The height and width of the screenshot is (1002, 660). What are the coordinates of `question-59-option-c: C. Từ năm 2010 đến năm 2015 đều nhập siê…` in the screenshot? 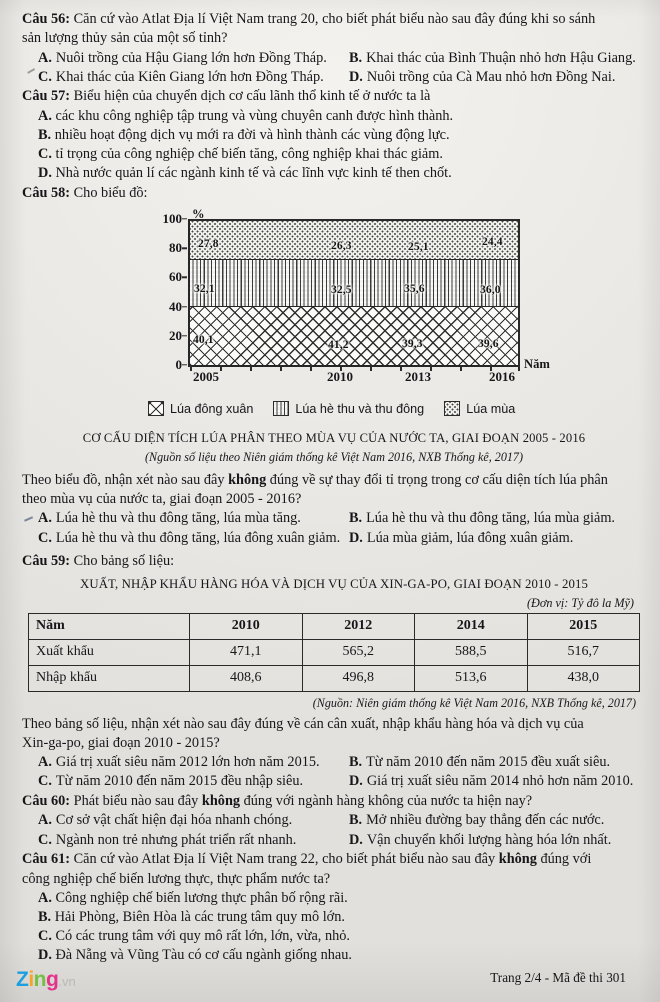 It's located at (185, 781).